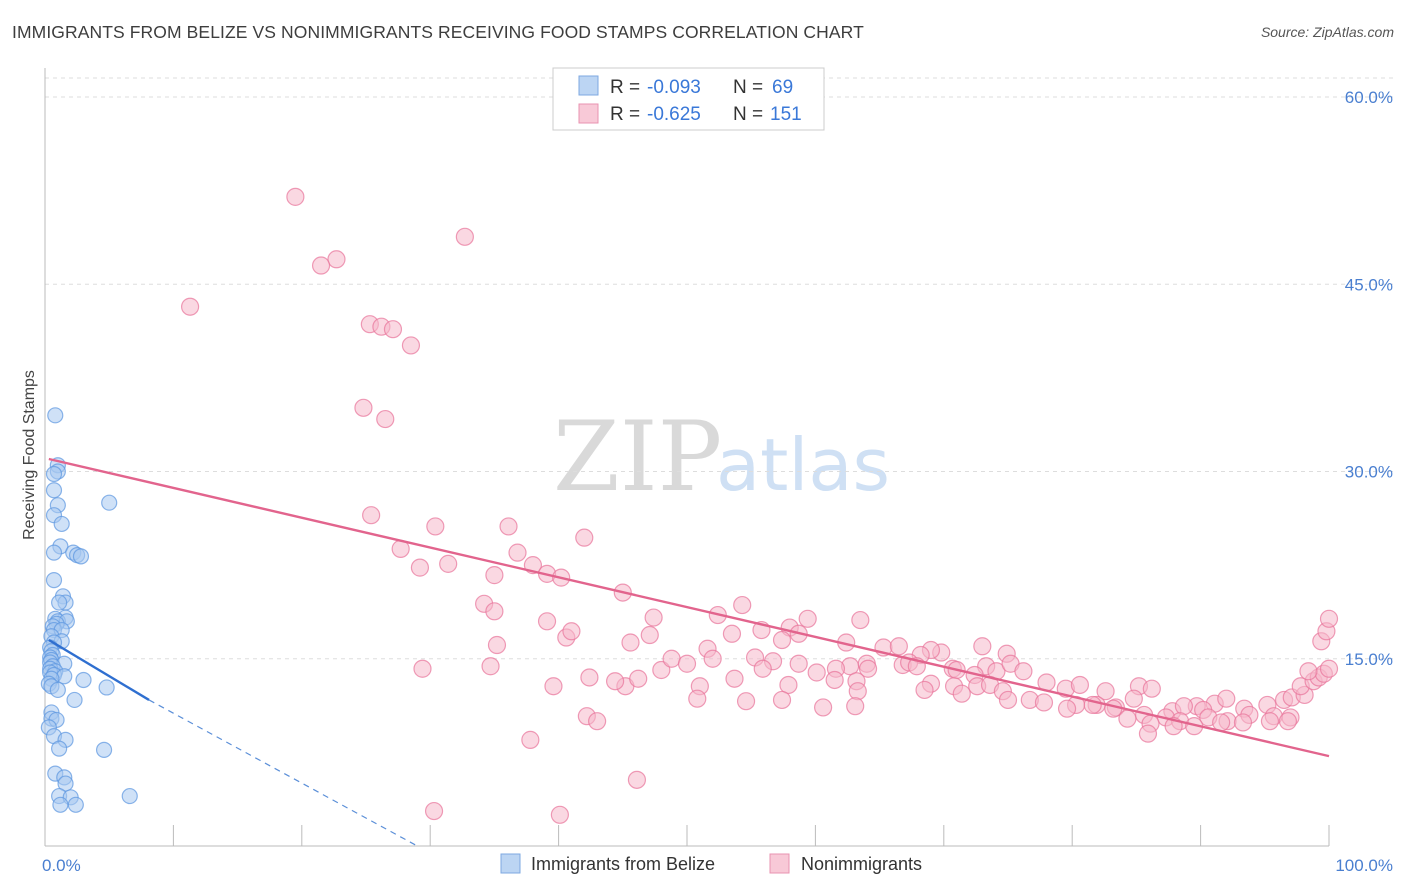 Image resolution: width=1406 pixels, height=892 pixels. Describe the element at coordinates (674, 114) in the screenshot. I see `legend-r-value-nonimmigrants: -0.625` at that location.